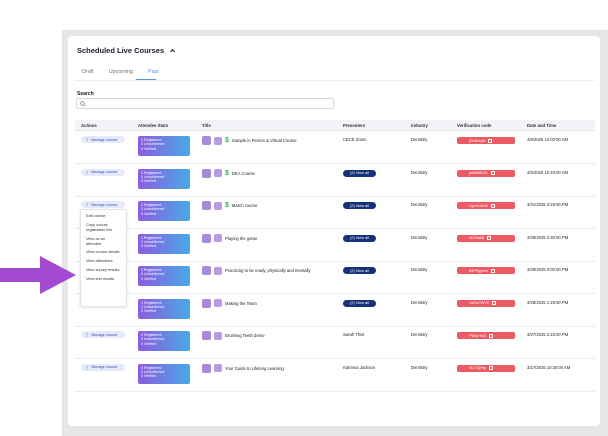 This screenshot has width=608, height=436. I want to click on tab-past: Past, so click(153, 72).